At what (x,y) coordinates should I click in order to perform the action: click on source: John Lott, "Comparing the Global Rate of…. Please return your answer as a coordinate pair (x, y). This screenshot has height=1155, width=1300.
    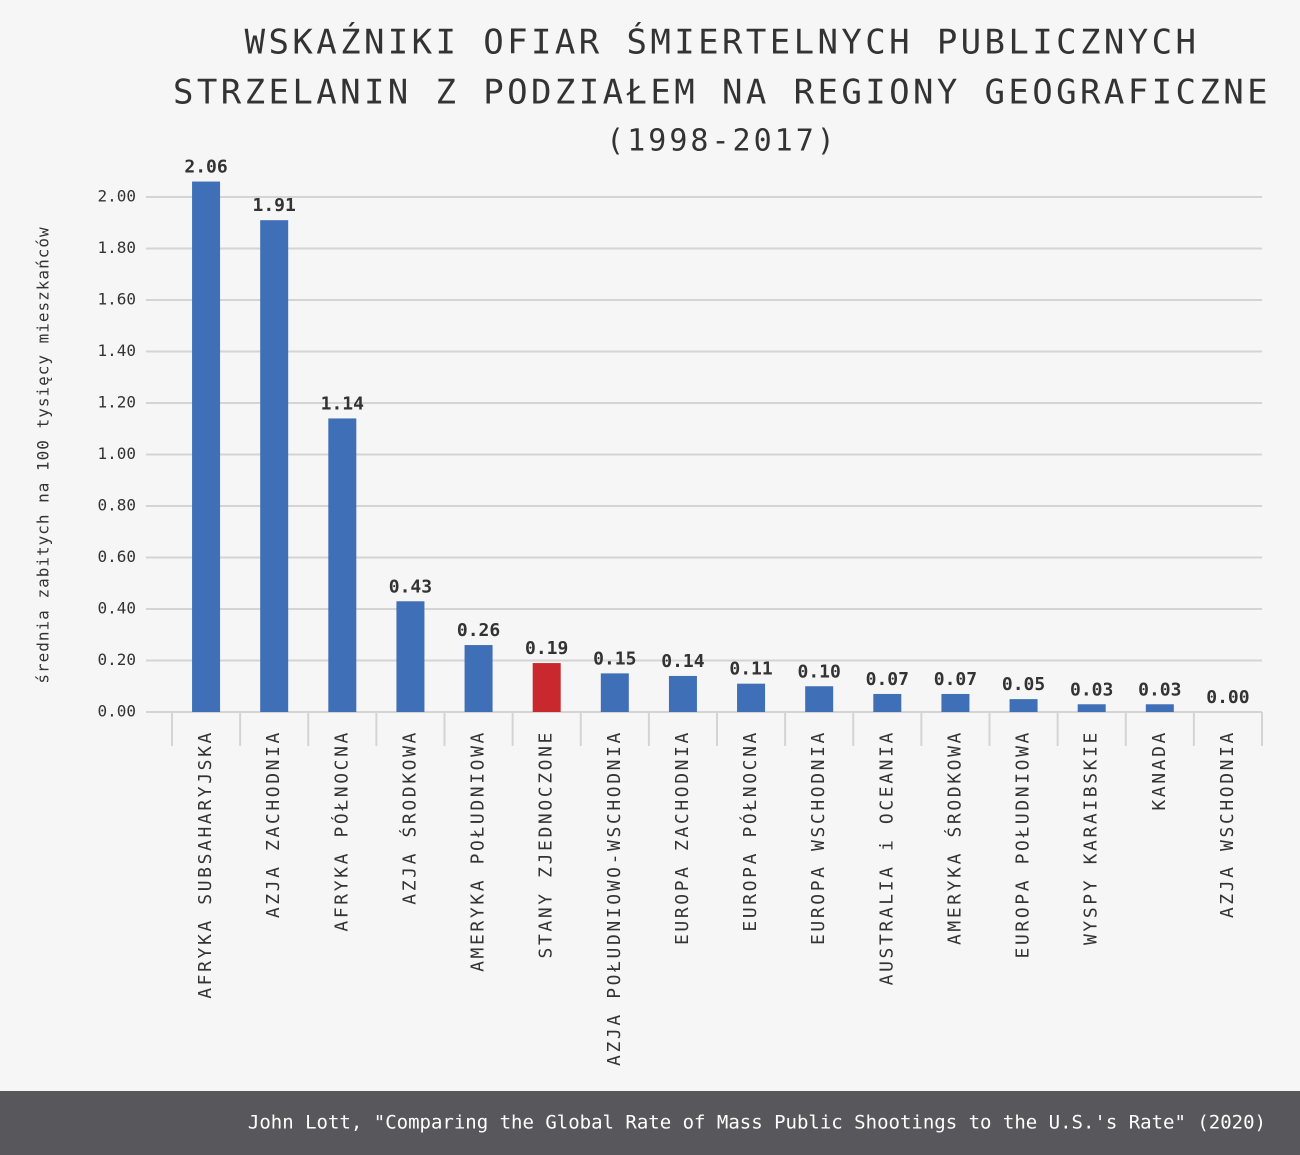
    Looking at the image, I should click on (757, 1123).